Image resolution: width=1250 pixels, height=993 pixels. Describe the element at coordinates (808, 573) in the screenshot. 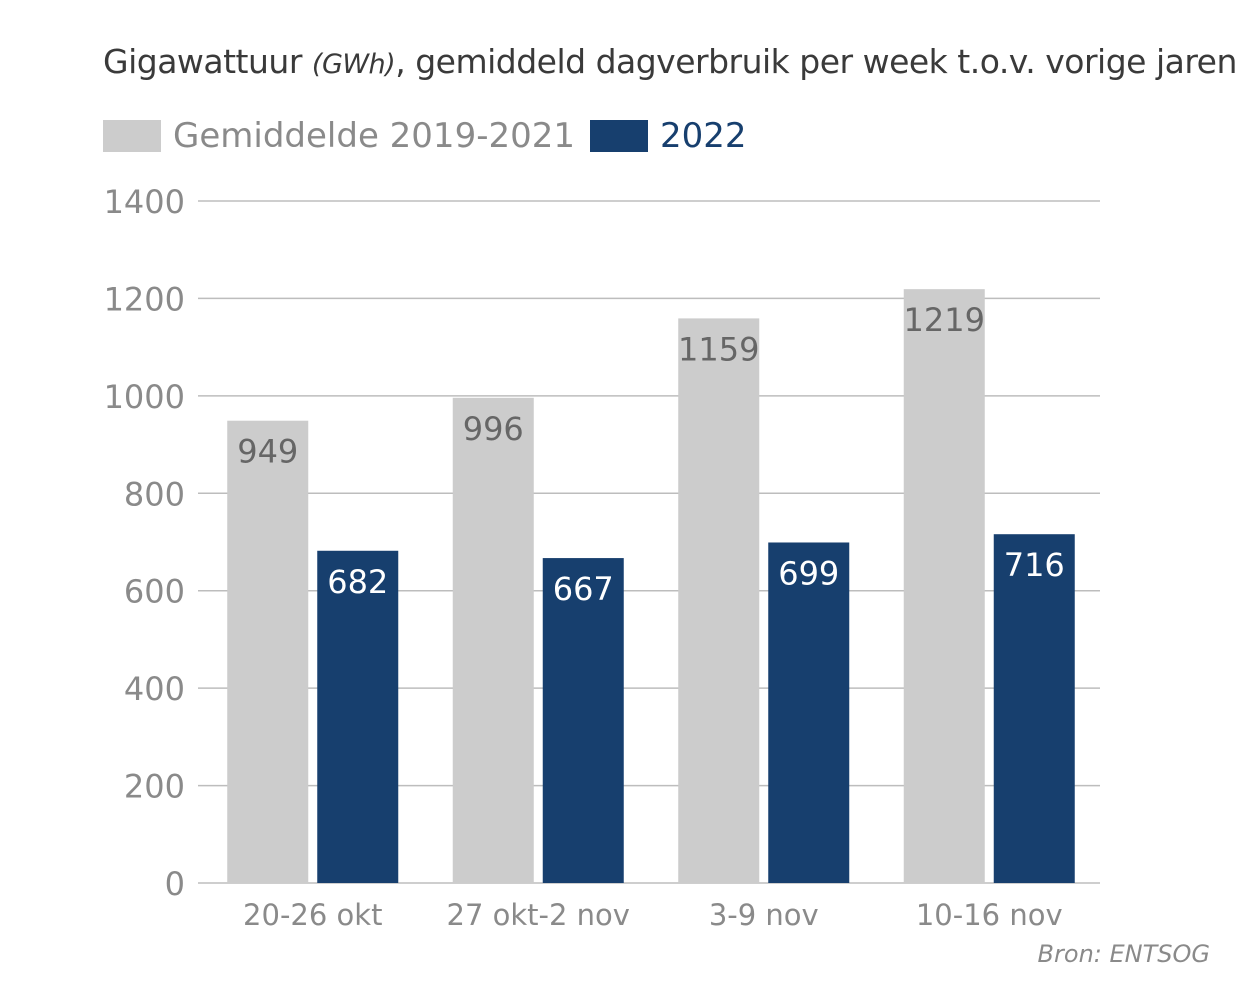

I see `data-label-2022: 699` at that location.